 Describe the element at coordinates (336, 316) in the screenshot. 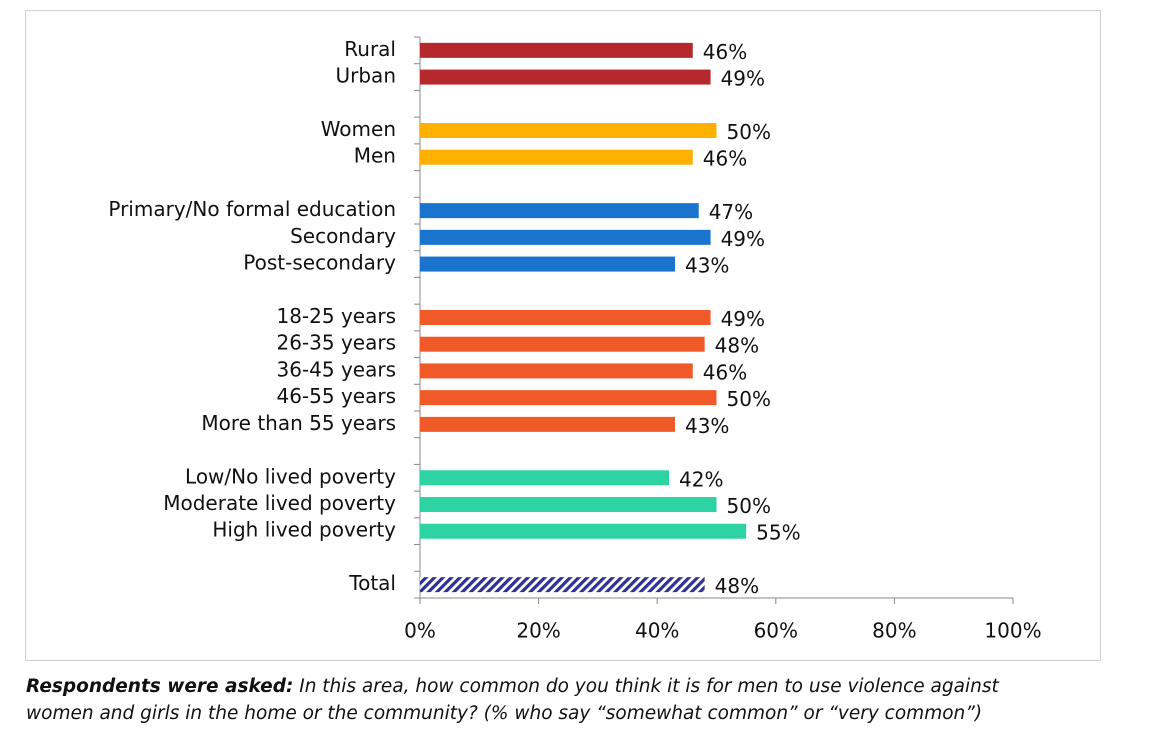

I see `y-tick-label: 18-25 years` at that location.